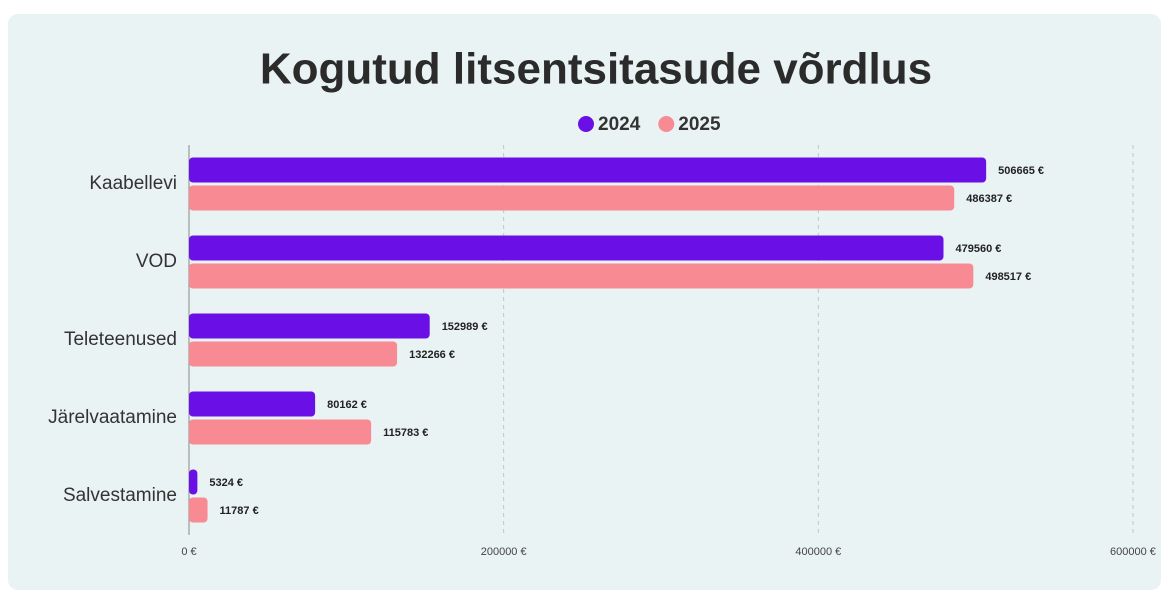 This screenshot has height=597, width=1161. I want to click on chart-title: Kogutud litsentsitasude võrdlus, so click(596, 69).